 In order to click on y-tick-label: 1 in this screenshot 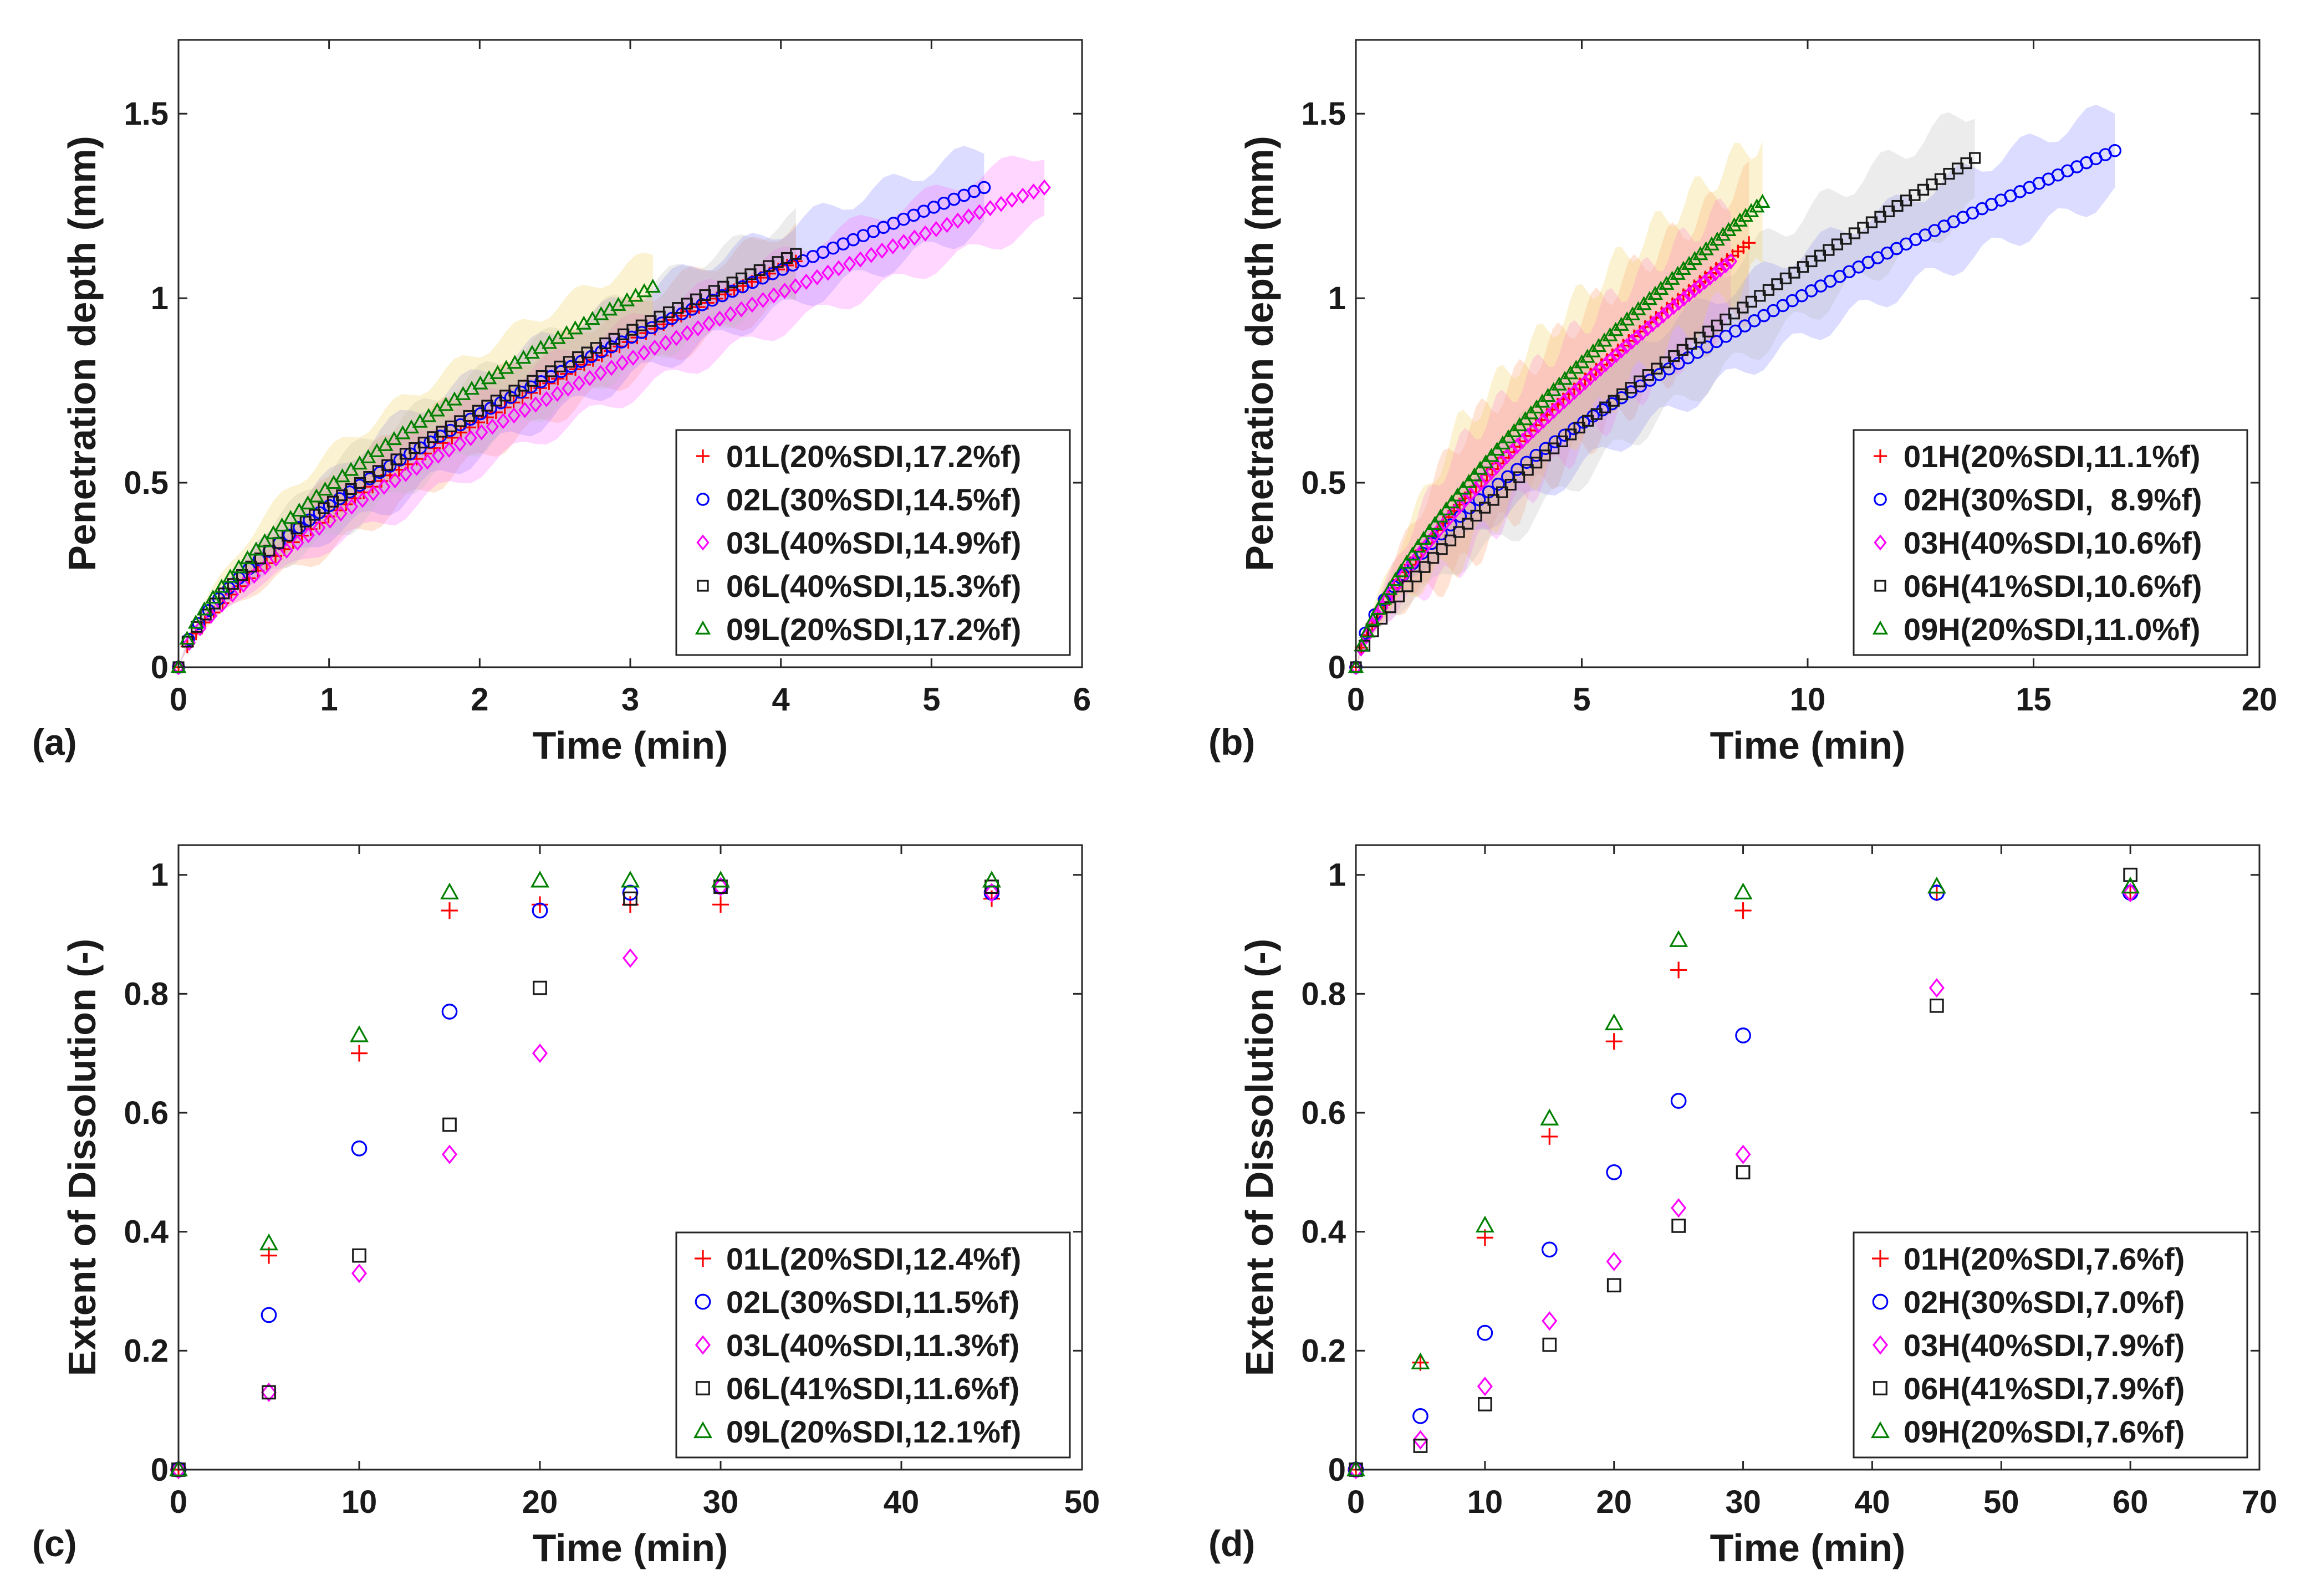, I will do `click(160, 875)`.